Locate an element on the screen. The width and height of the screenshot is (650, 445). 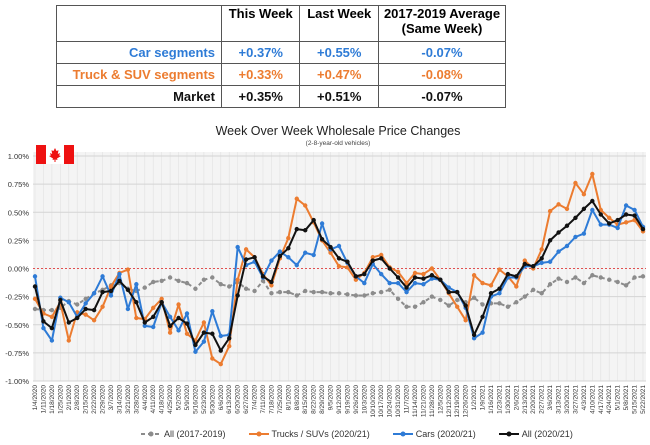
x-tick-label: 2/29/2020 is located at coordinates (103, 399).